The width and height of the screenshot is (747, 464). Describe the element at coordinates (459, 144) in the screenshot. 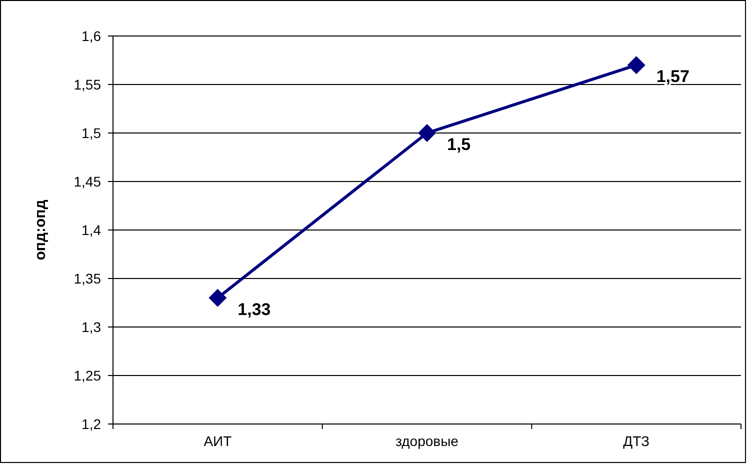

I see `text: 1,5` at that location.